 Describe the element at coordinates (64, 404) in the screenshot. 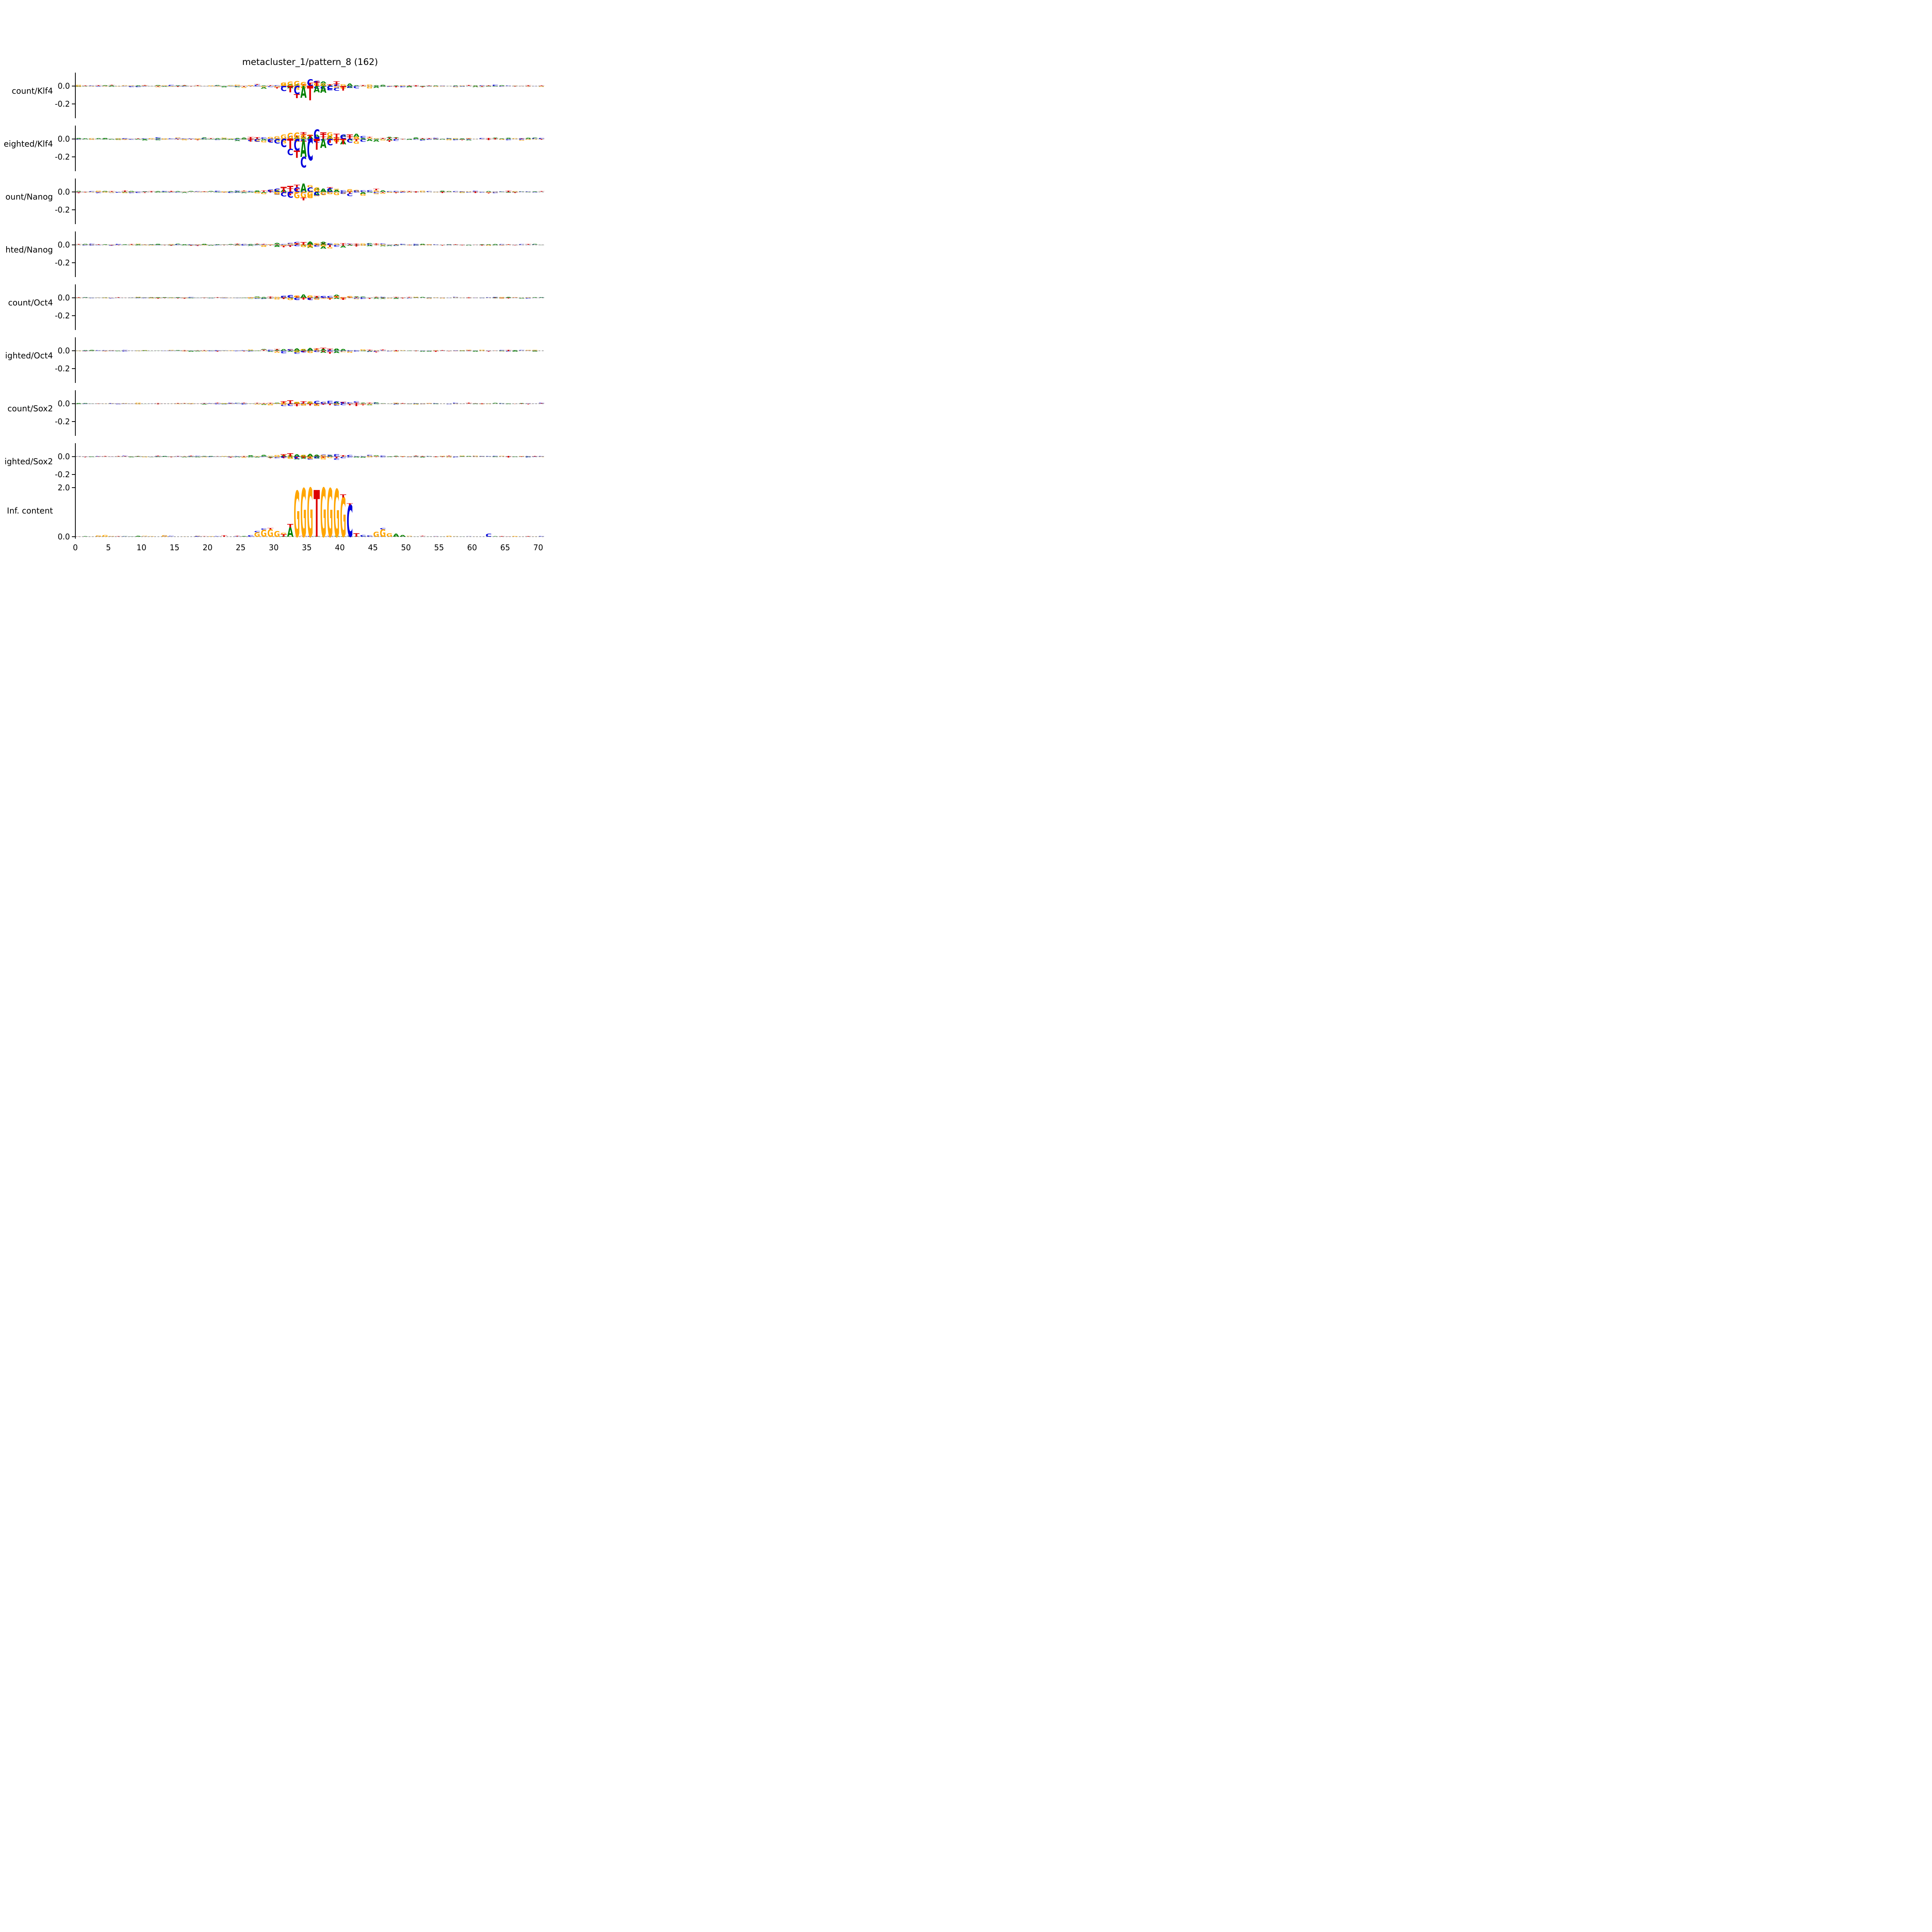

I see `y-tick-label: 0.0` at that location.